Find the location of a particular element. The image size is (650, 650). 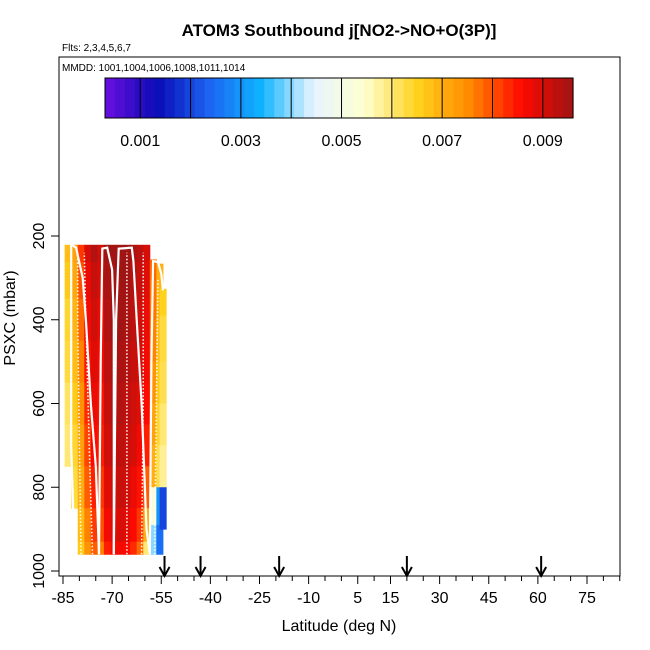

x-axis-label: Latitude (deg N) is located at coordinates (339, 626).